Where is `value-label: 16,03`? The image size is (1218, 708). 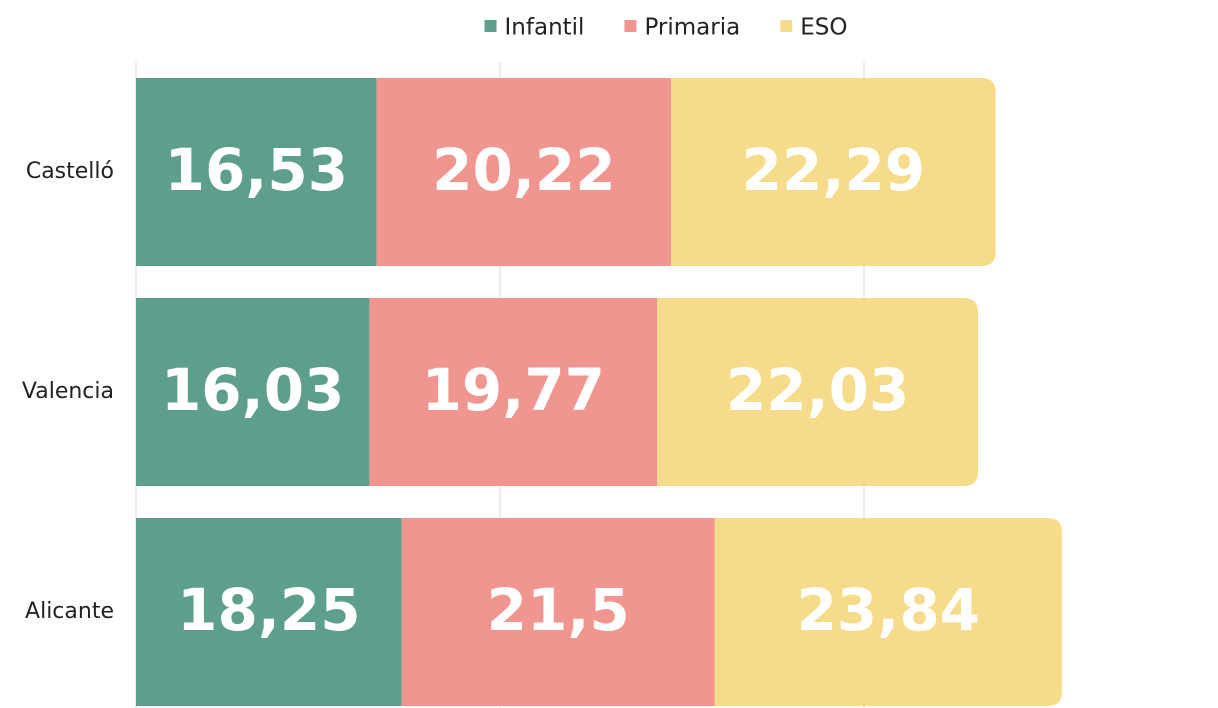 value-label: 16,03 is located at coordinates (252, 390).